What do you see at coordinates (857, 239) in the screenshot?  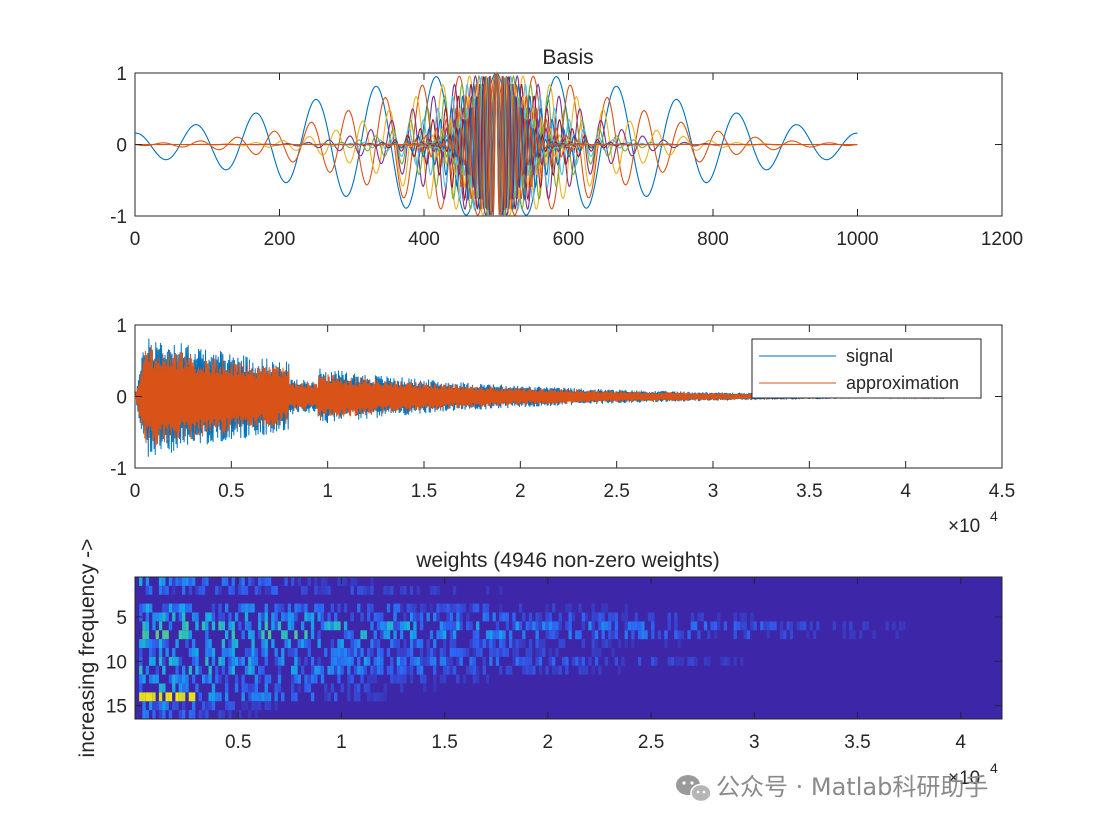 I see `basis-x-tick-label: 1000` at bounding box center [857, 239].